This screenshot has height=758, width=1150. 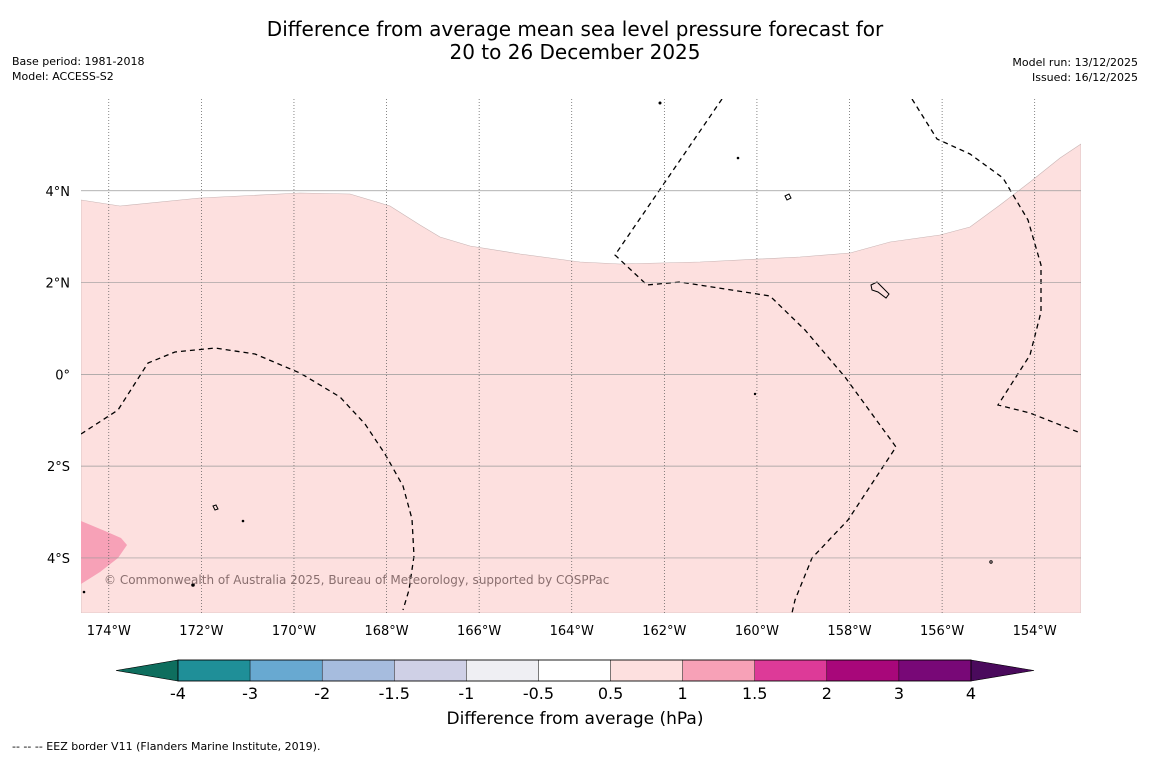 I want to click on meta-right: Model run: 13/12/2025 Issued: 16/12/2025, so click(x=1075, y=70).